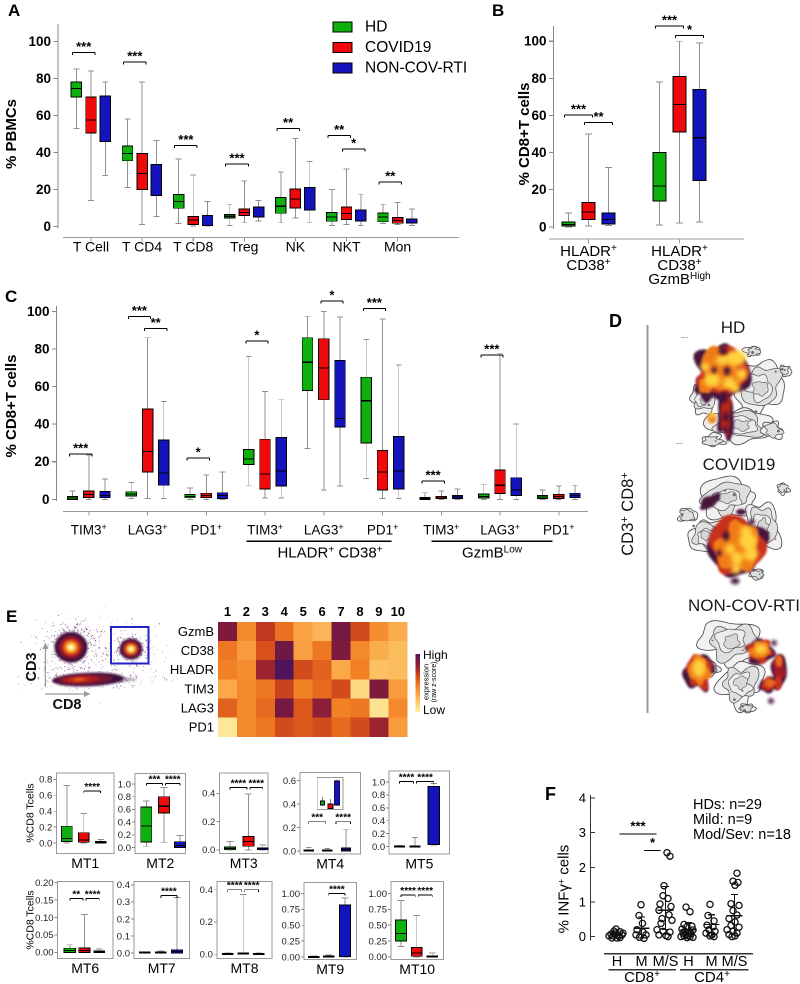 This screenshot has height=984, width=800. I want to click on svg-text: MT5, so click(419, 864).